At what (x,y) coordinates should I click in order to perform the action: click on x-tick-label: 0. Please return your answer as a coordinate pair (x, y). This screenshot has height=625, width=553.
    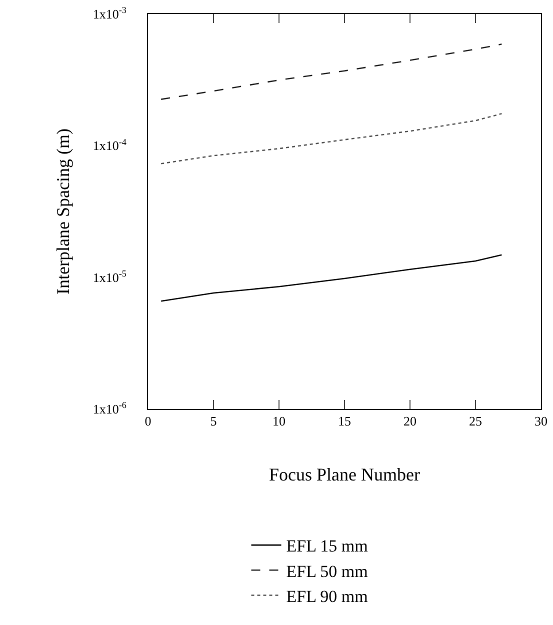
    Looking at the image, I should click on (148, 421).